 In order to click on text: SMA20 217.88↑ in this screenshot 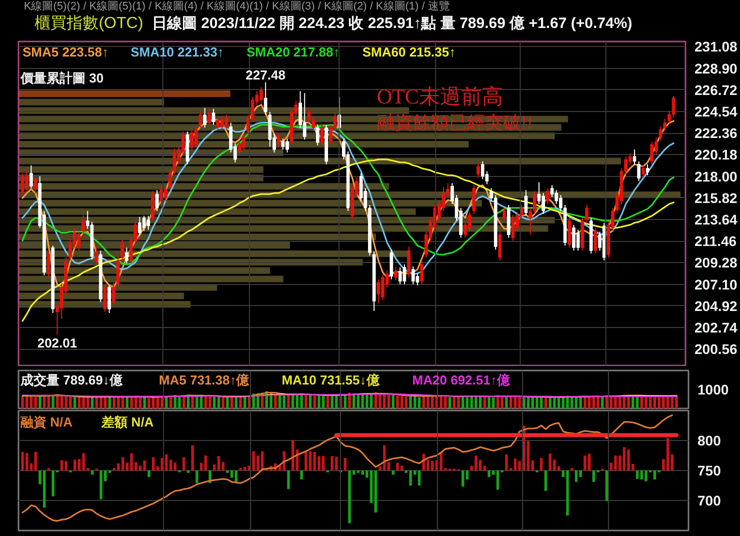, I will do `click(293, 52)`.